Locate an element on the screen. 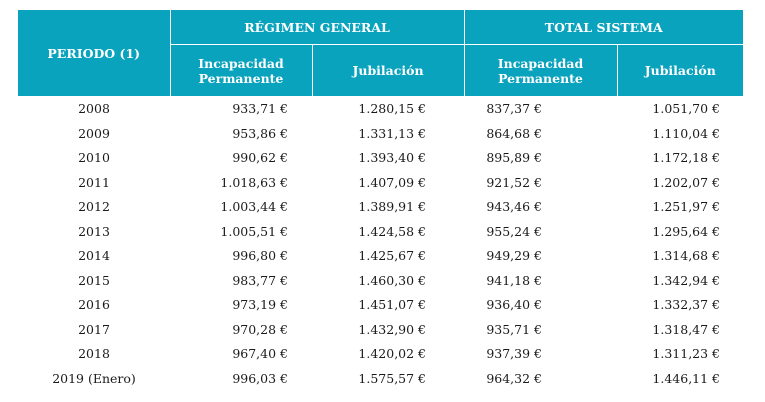 The height and width of the screenshot is (402, 765). rg-incapacidad-cell: 973,19 € is located at coordinates (260, 305).